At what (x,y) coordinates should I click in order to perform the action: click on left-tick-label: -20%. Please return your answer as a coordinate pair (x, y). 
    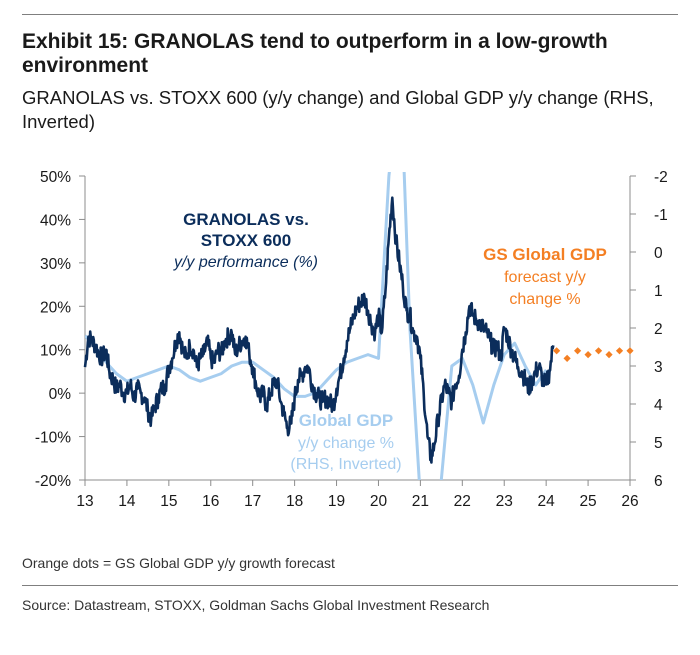
    Looking at the image, I should click on (53, 481).